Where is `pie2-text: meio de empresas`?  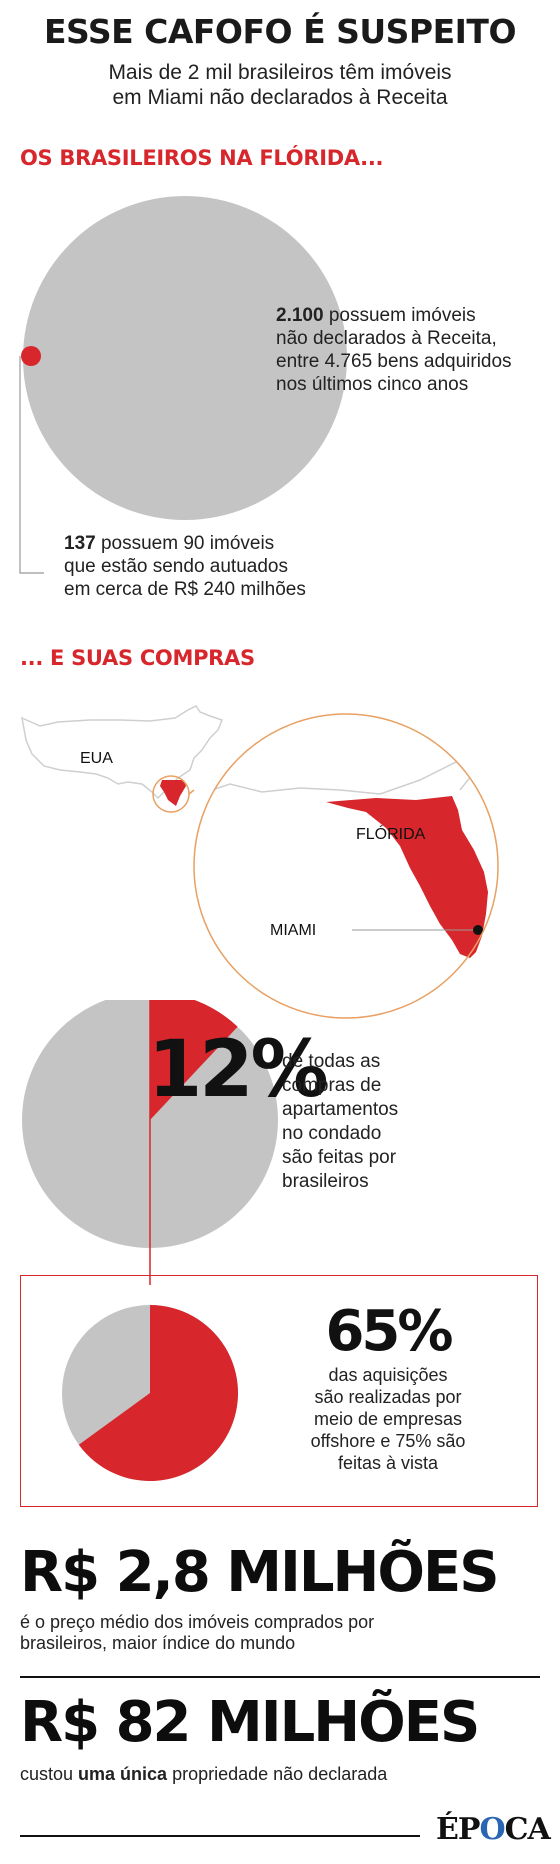
pie2-text: meio de empresas is located at coordinates (388, 1419).